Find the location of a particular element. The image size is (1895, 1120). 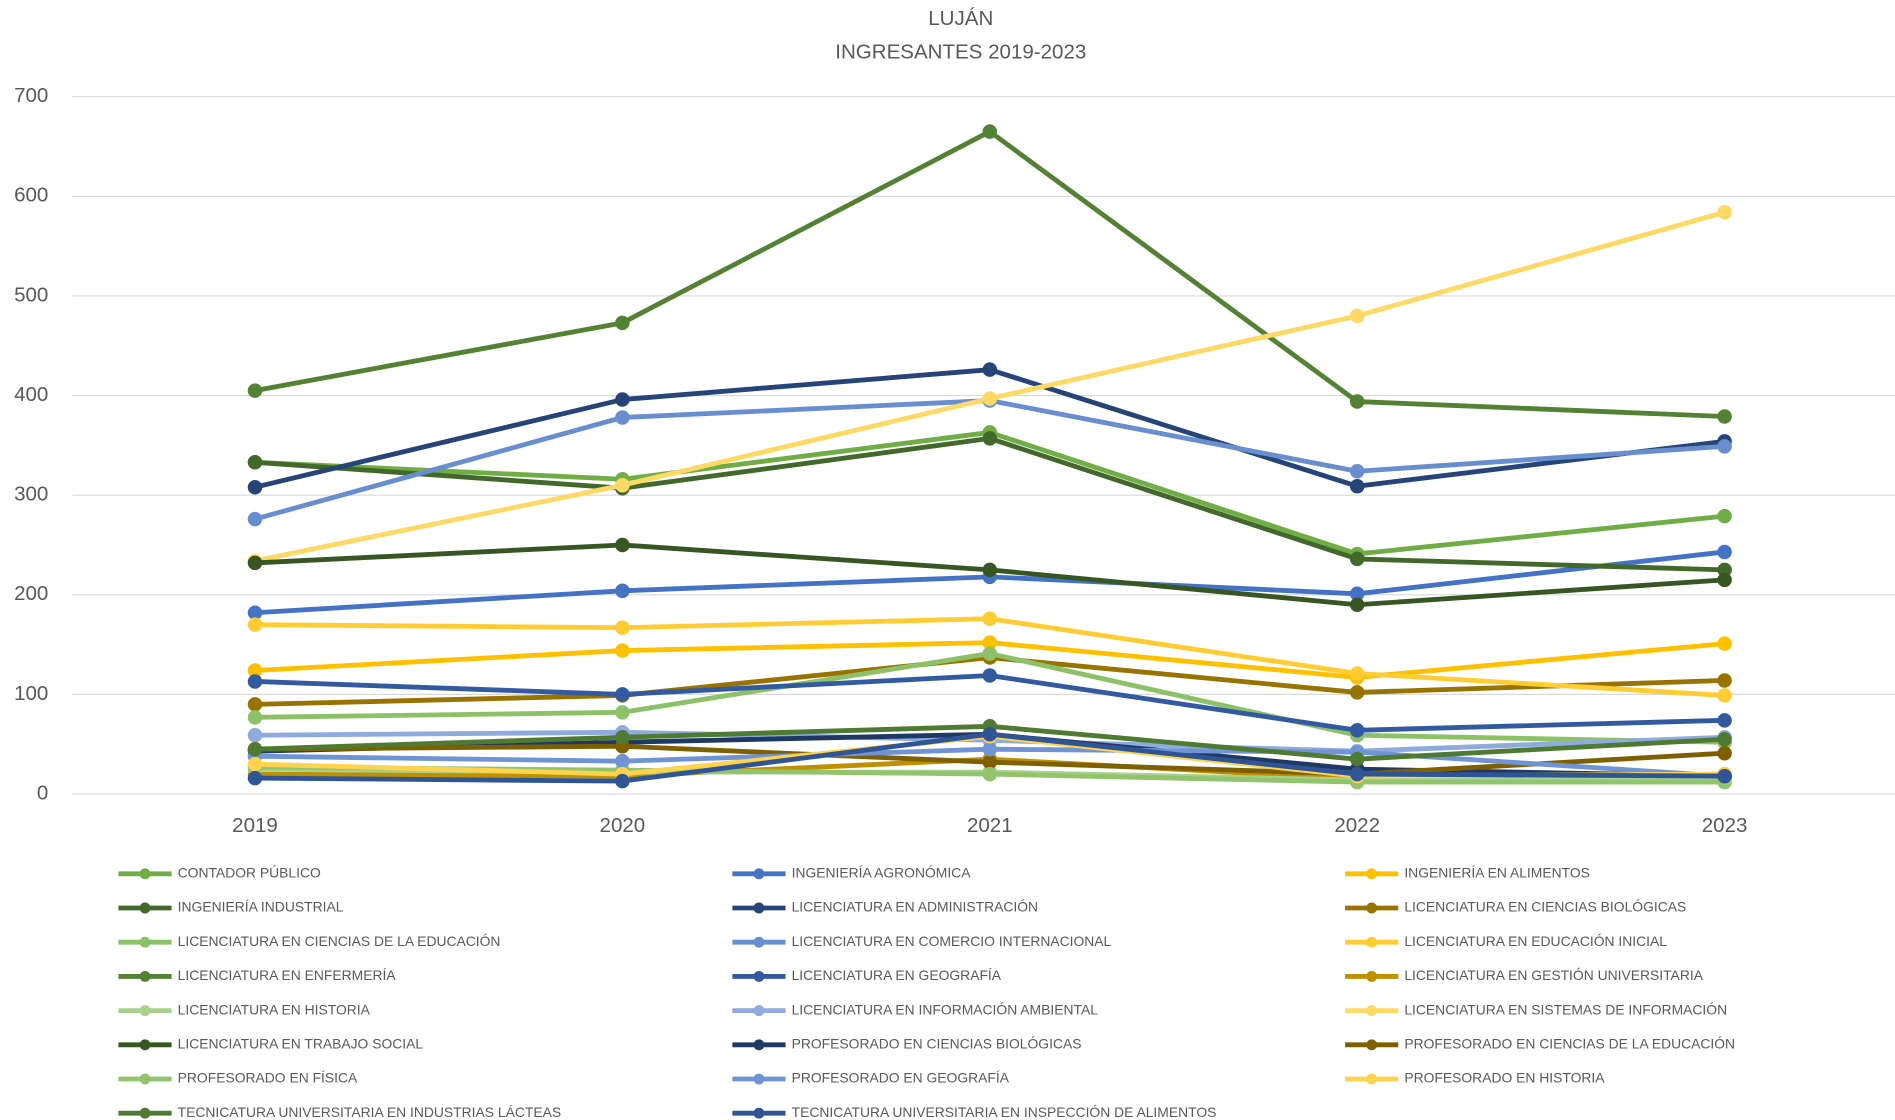

legend-item: INGENIERÍA AGRONÓMICA is located at coordinates (851, 872).